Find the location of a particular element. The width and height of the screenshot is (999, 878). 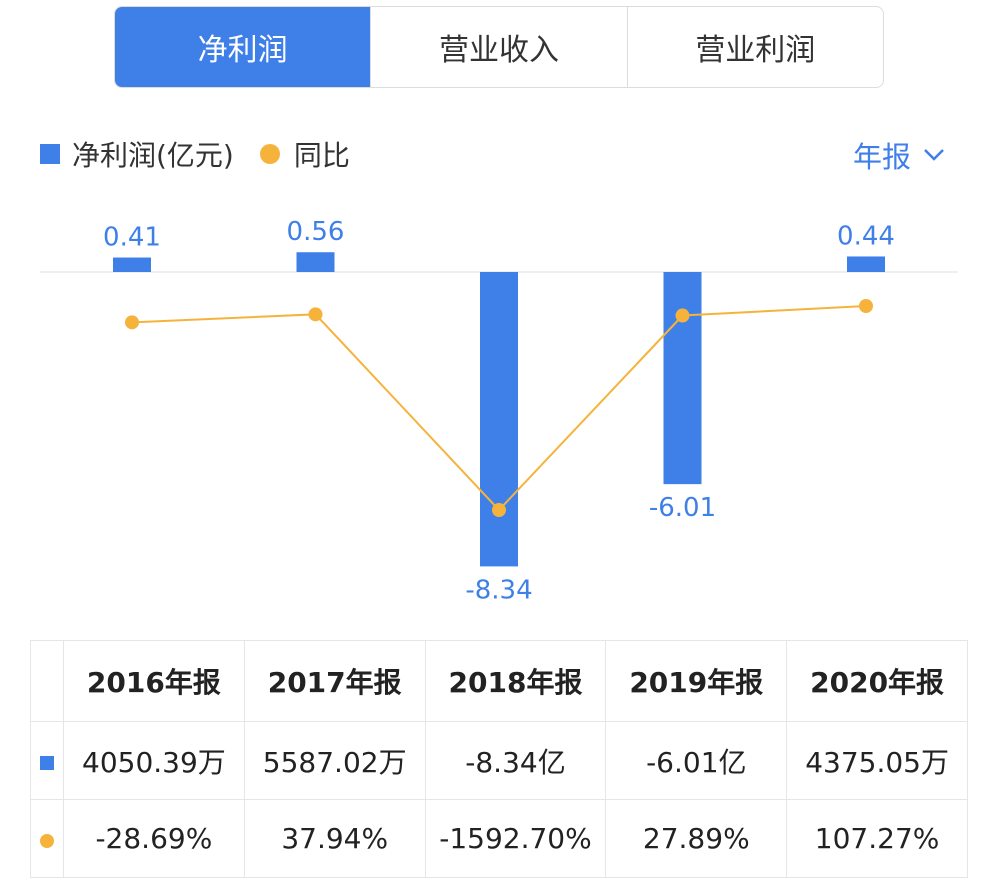

table-cell: 5587.02万 is located at coordinates (334, 760).